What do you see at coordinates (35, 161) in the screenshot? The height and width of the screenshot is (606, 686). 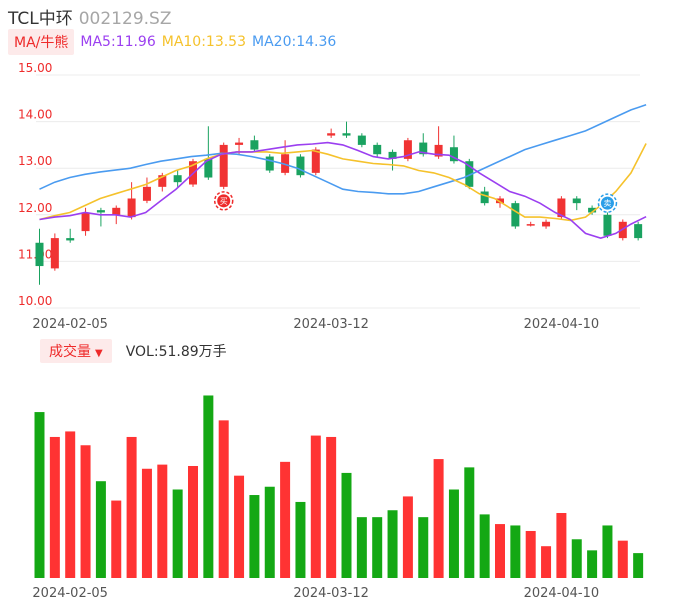 I see `price-tick-label: 13.00` at bounding box center [35, 161].